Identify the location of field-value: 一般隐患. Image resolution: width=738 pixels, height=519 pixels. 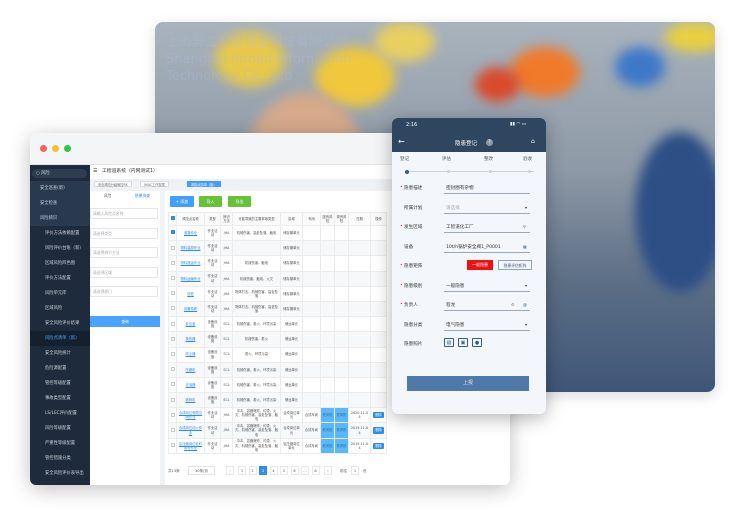
(455, 286).